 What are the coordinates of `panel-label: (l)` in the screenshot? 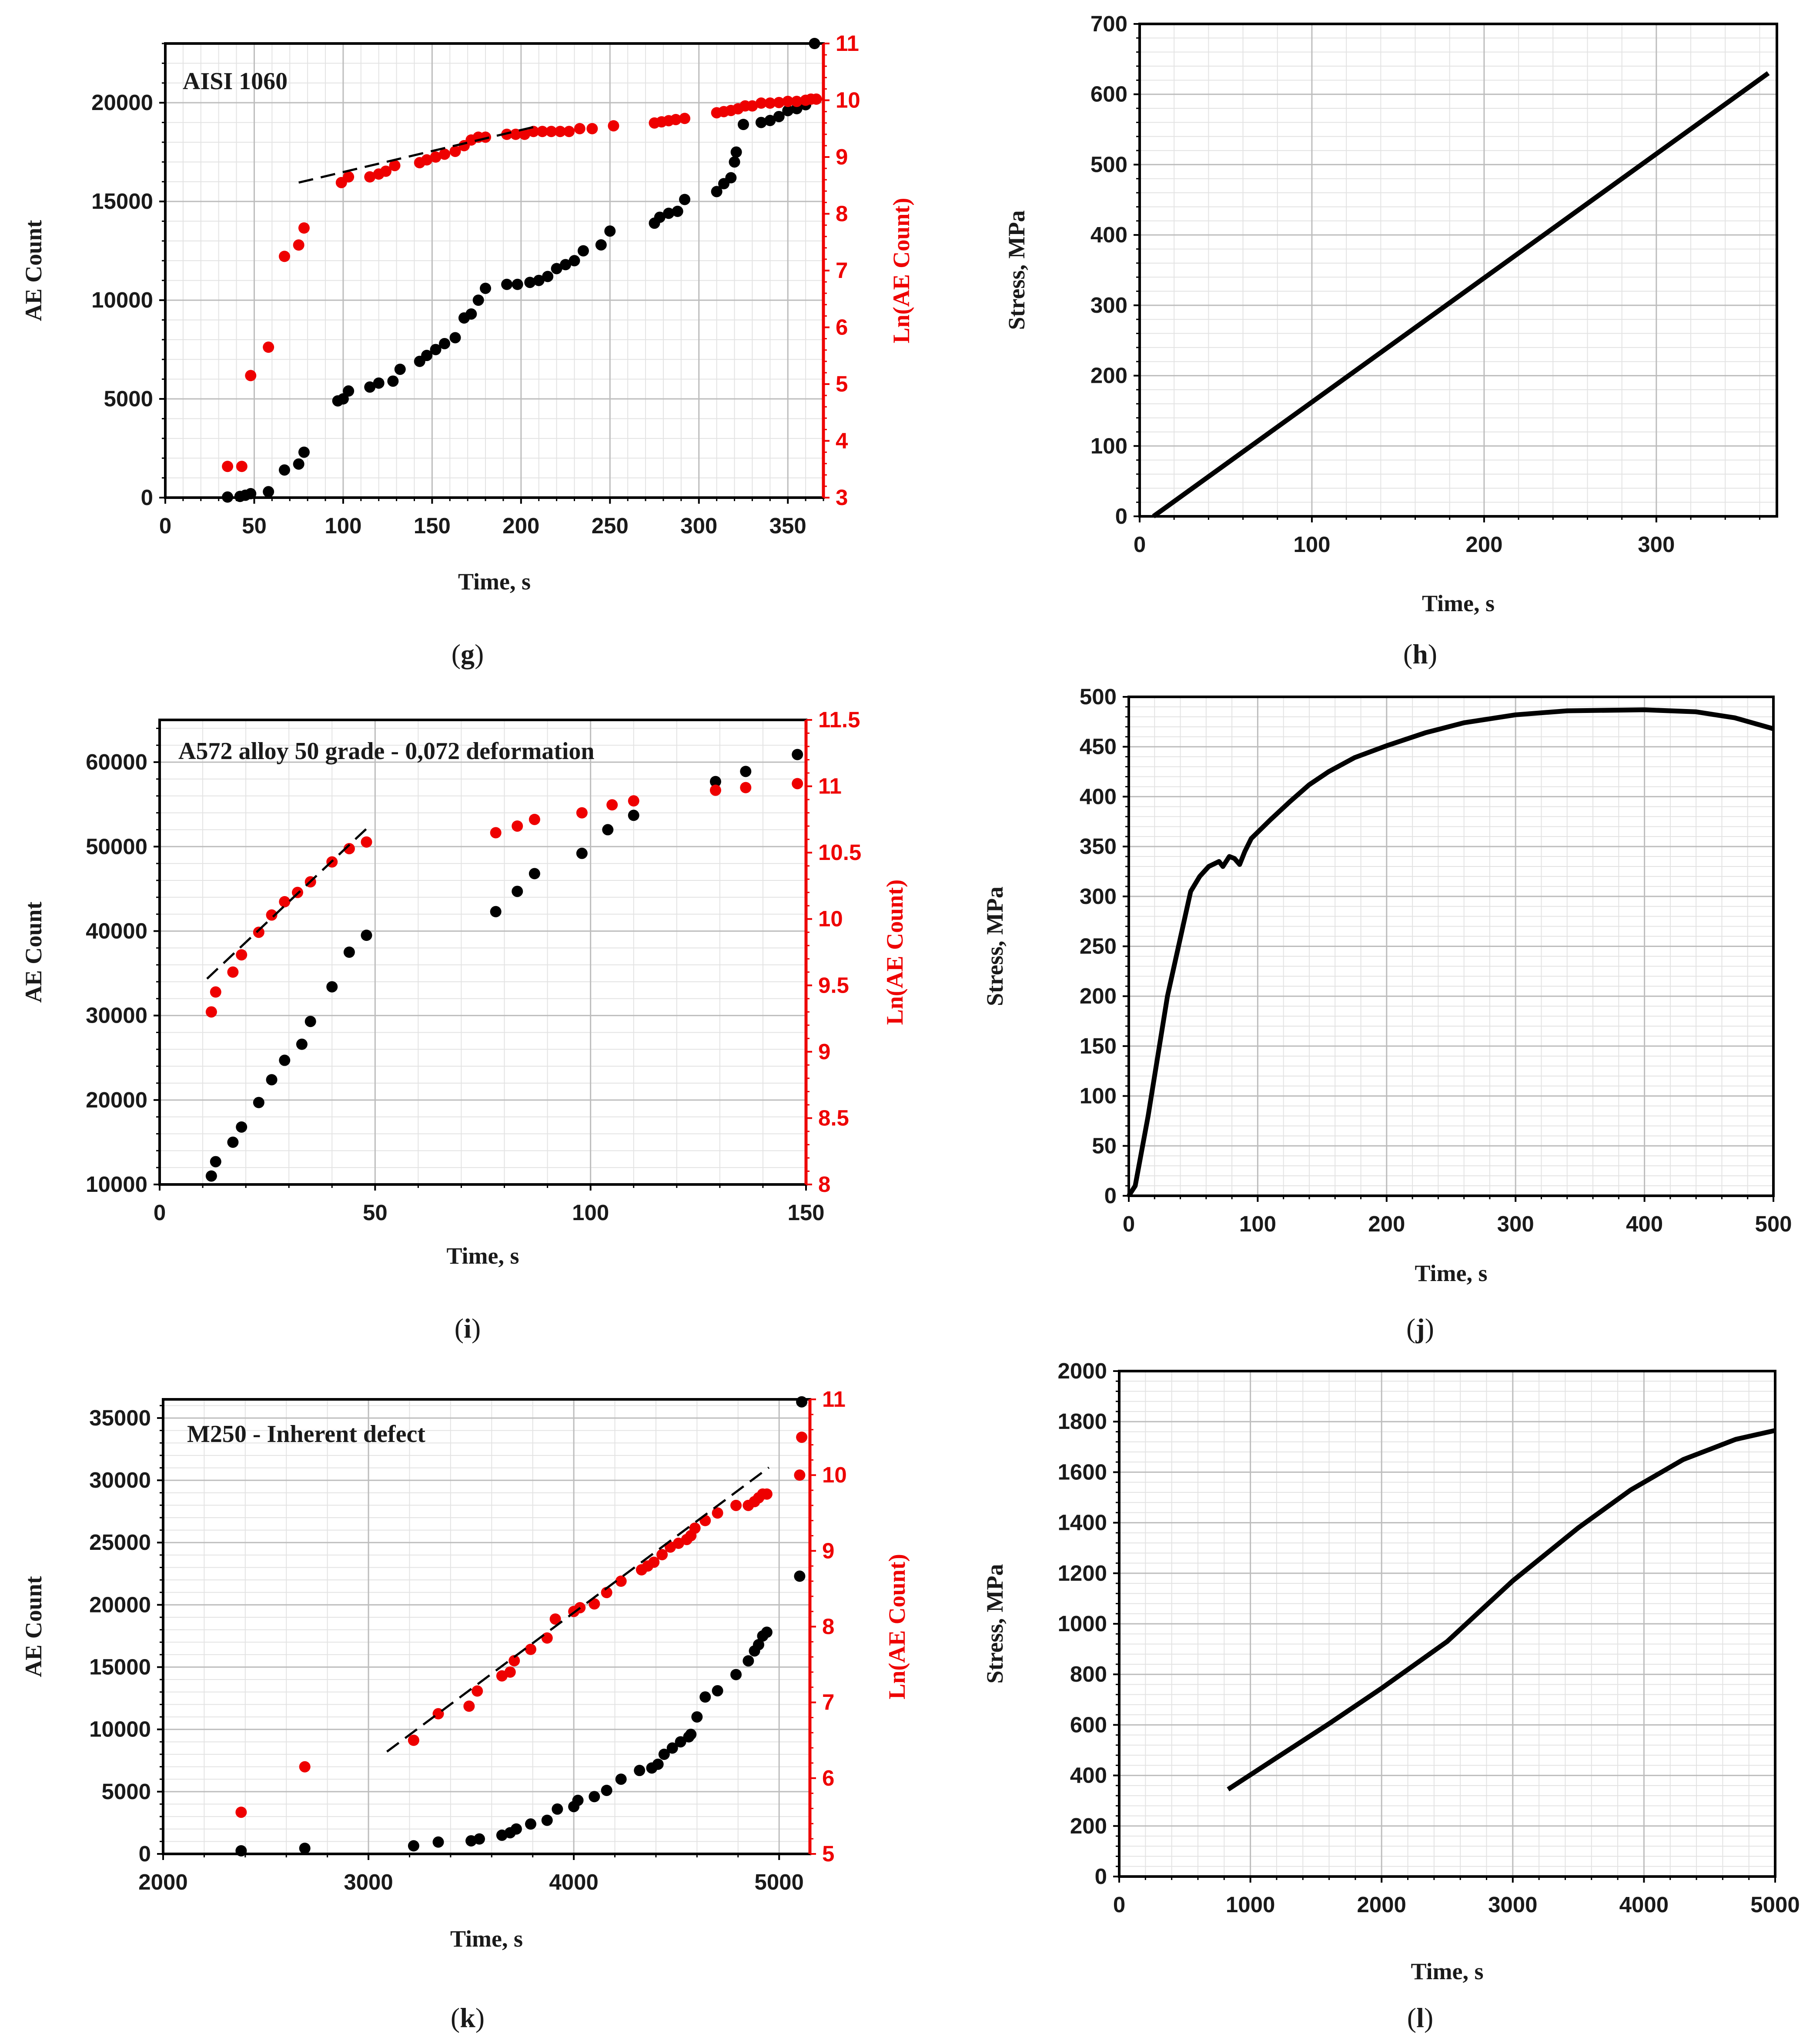 It's located at (1420, 2017).